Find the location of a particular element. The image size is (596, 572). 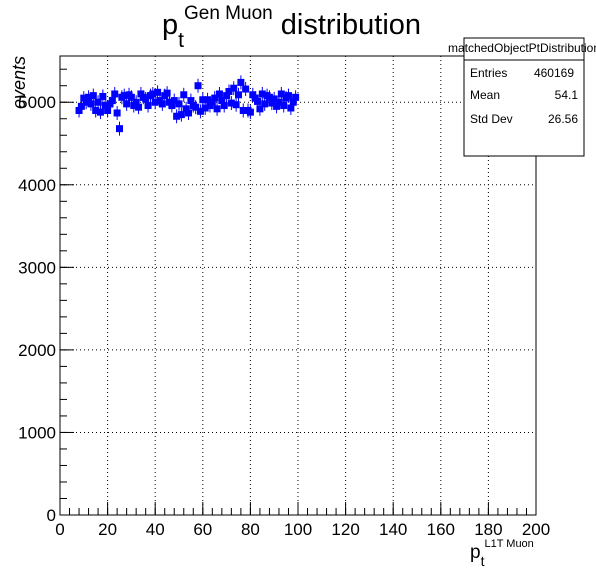

x-tick-label: 40 is located at coordinates (155, 529).